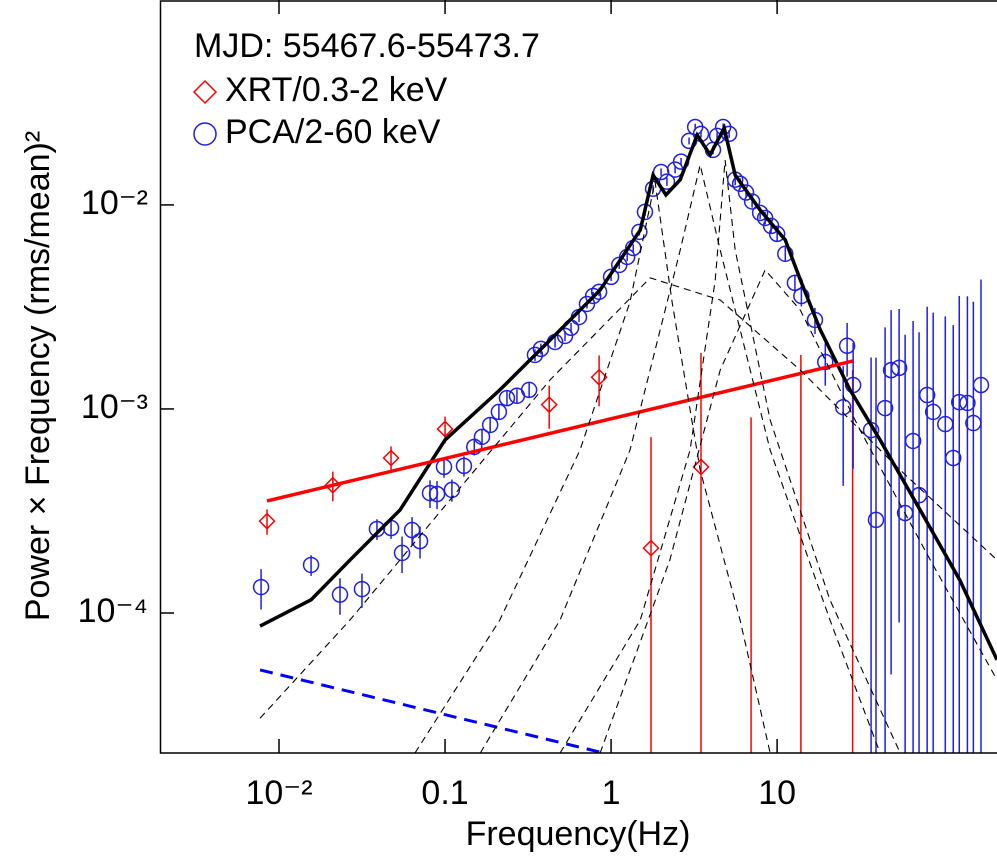 The width and height of the screenshot is (997, 863). Describe the element at coordinates (336, 90) in the screenshot. I see `legend-label: XRT/0.3-2 keV` at that location.